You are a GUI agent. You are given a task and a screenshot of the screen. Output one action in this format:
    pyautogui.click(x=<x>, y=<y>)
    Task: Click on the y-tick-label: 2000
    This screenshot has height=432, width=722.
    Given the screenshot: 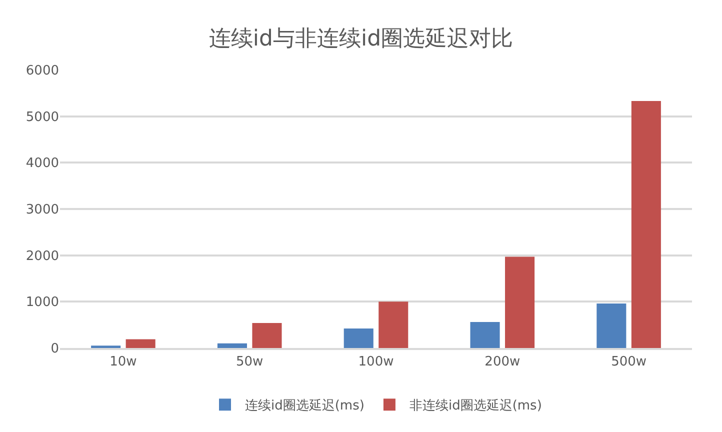 What is the action you would take?
    pyautogui.click(x=42, y=256)
    